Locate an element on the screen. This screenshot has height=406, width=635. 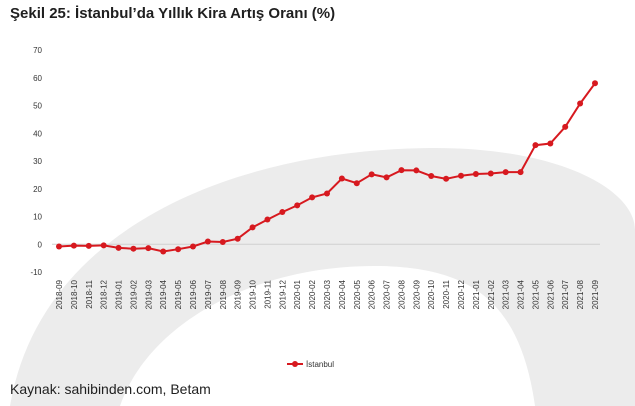
x-tick-label: 2021-09 is located at coordinates (595, 294).